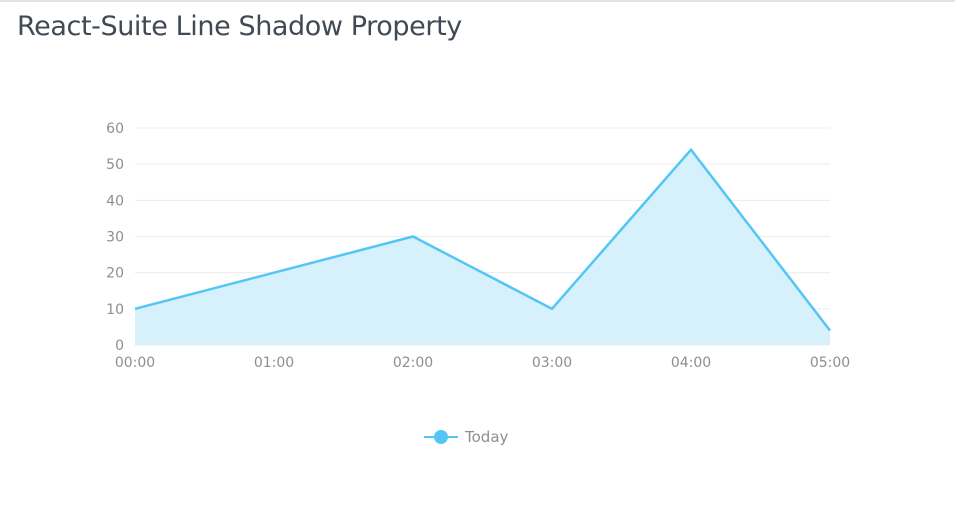  Describe the element at coordinates (115, 310) in the screenshot. I see `y-tick-label: 10` at that location.